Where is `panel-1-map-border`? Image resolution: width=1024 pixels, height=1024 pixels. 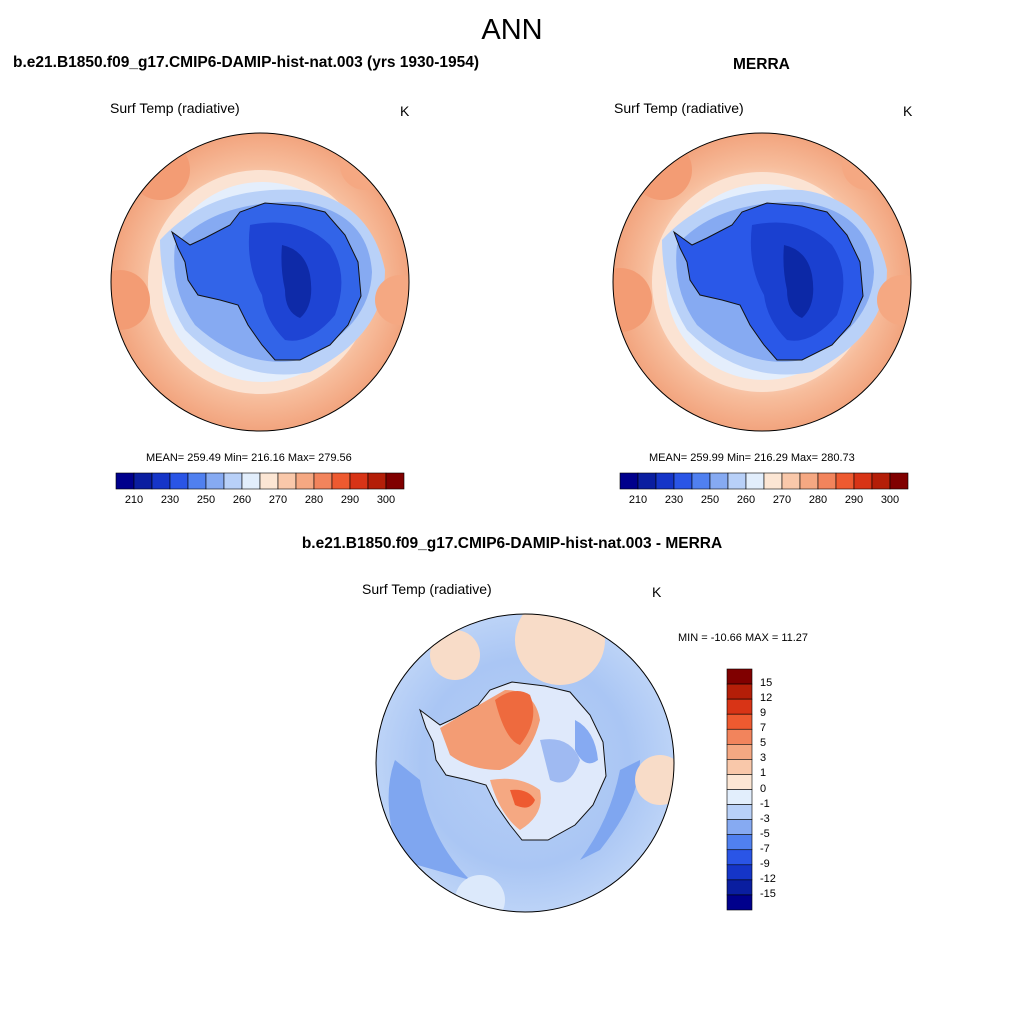
panel-1-map-border is located at coordinates (260, 282).